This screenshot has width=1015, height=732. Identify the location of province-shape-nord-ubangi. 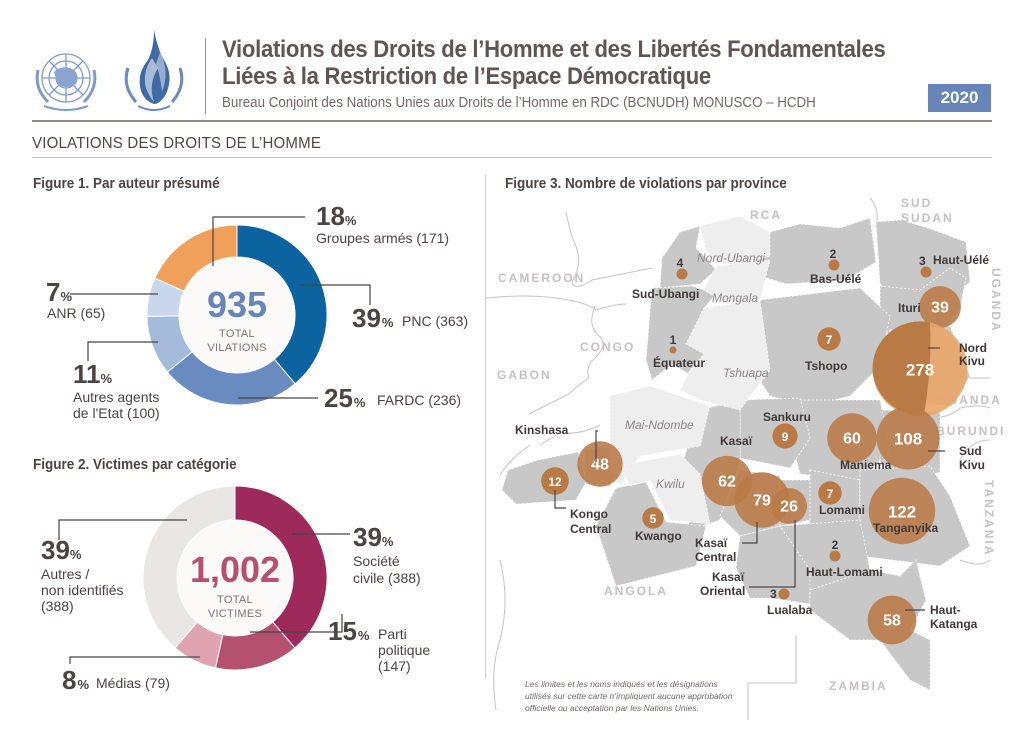
(735, 241).